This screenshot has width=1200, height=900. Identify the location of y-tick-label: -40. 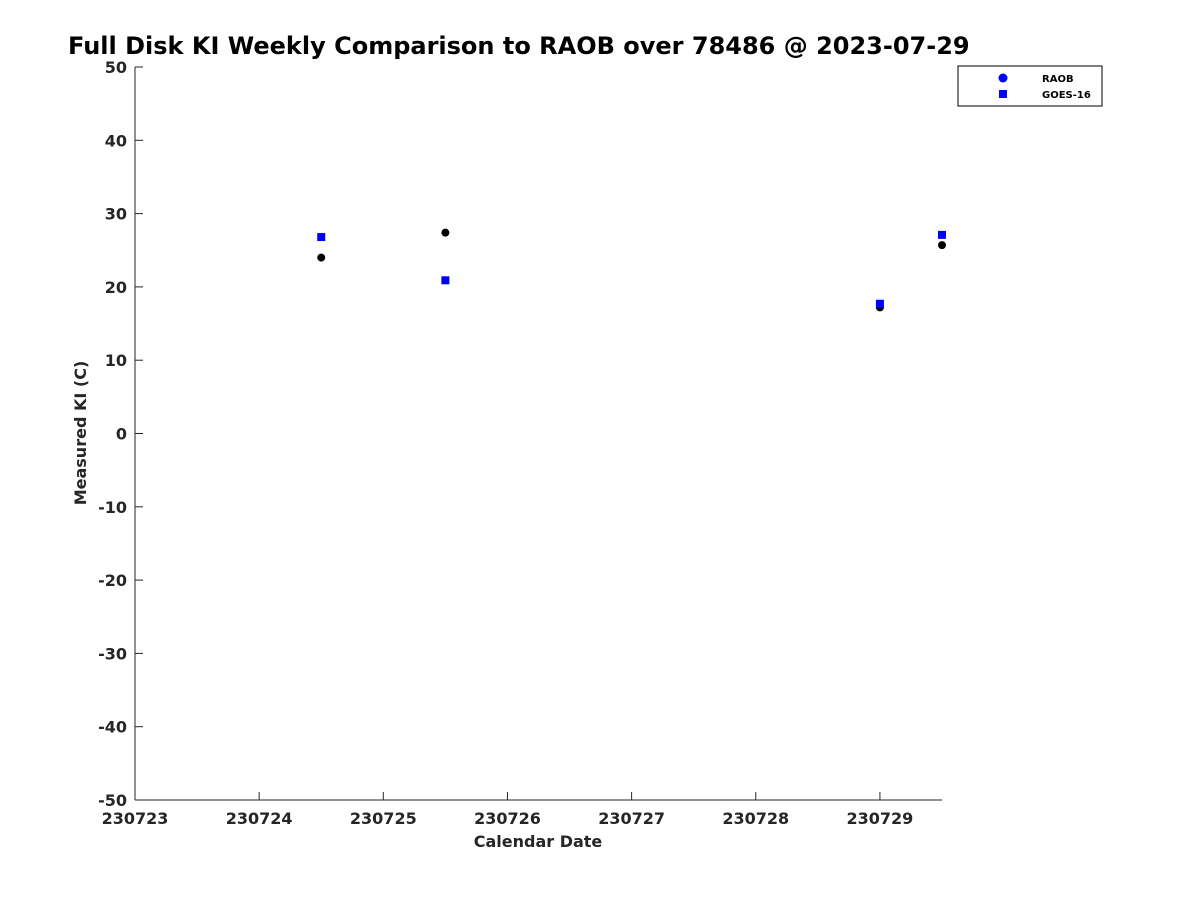
(112, 727).